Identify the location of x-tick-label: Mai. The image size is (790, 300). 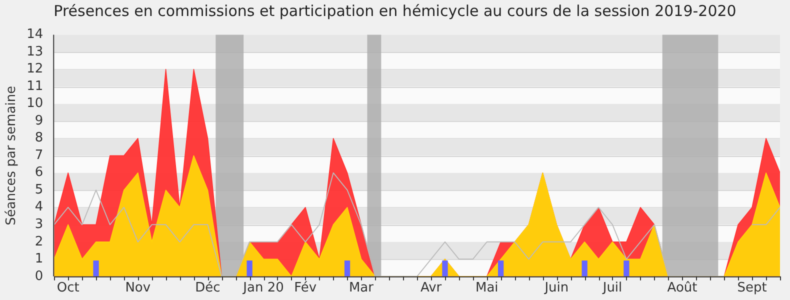
(486, 288).